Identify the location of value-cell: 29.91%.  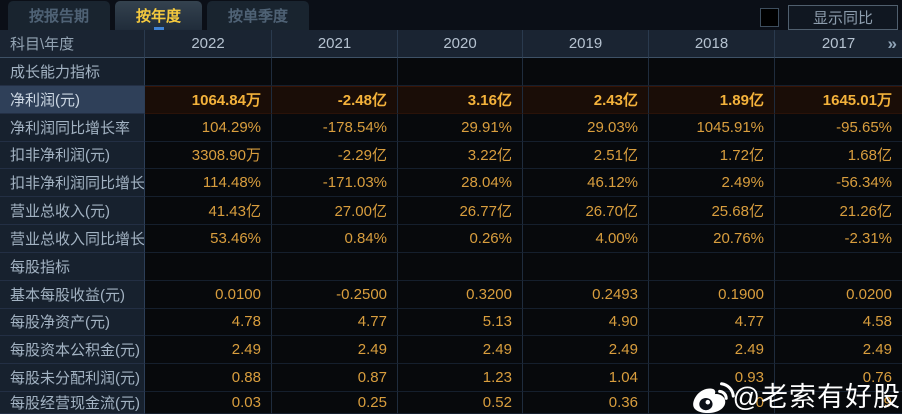
(460, 127).